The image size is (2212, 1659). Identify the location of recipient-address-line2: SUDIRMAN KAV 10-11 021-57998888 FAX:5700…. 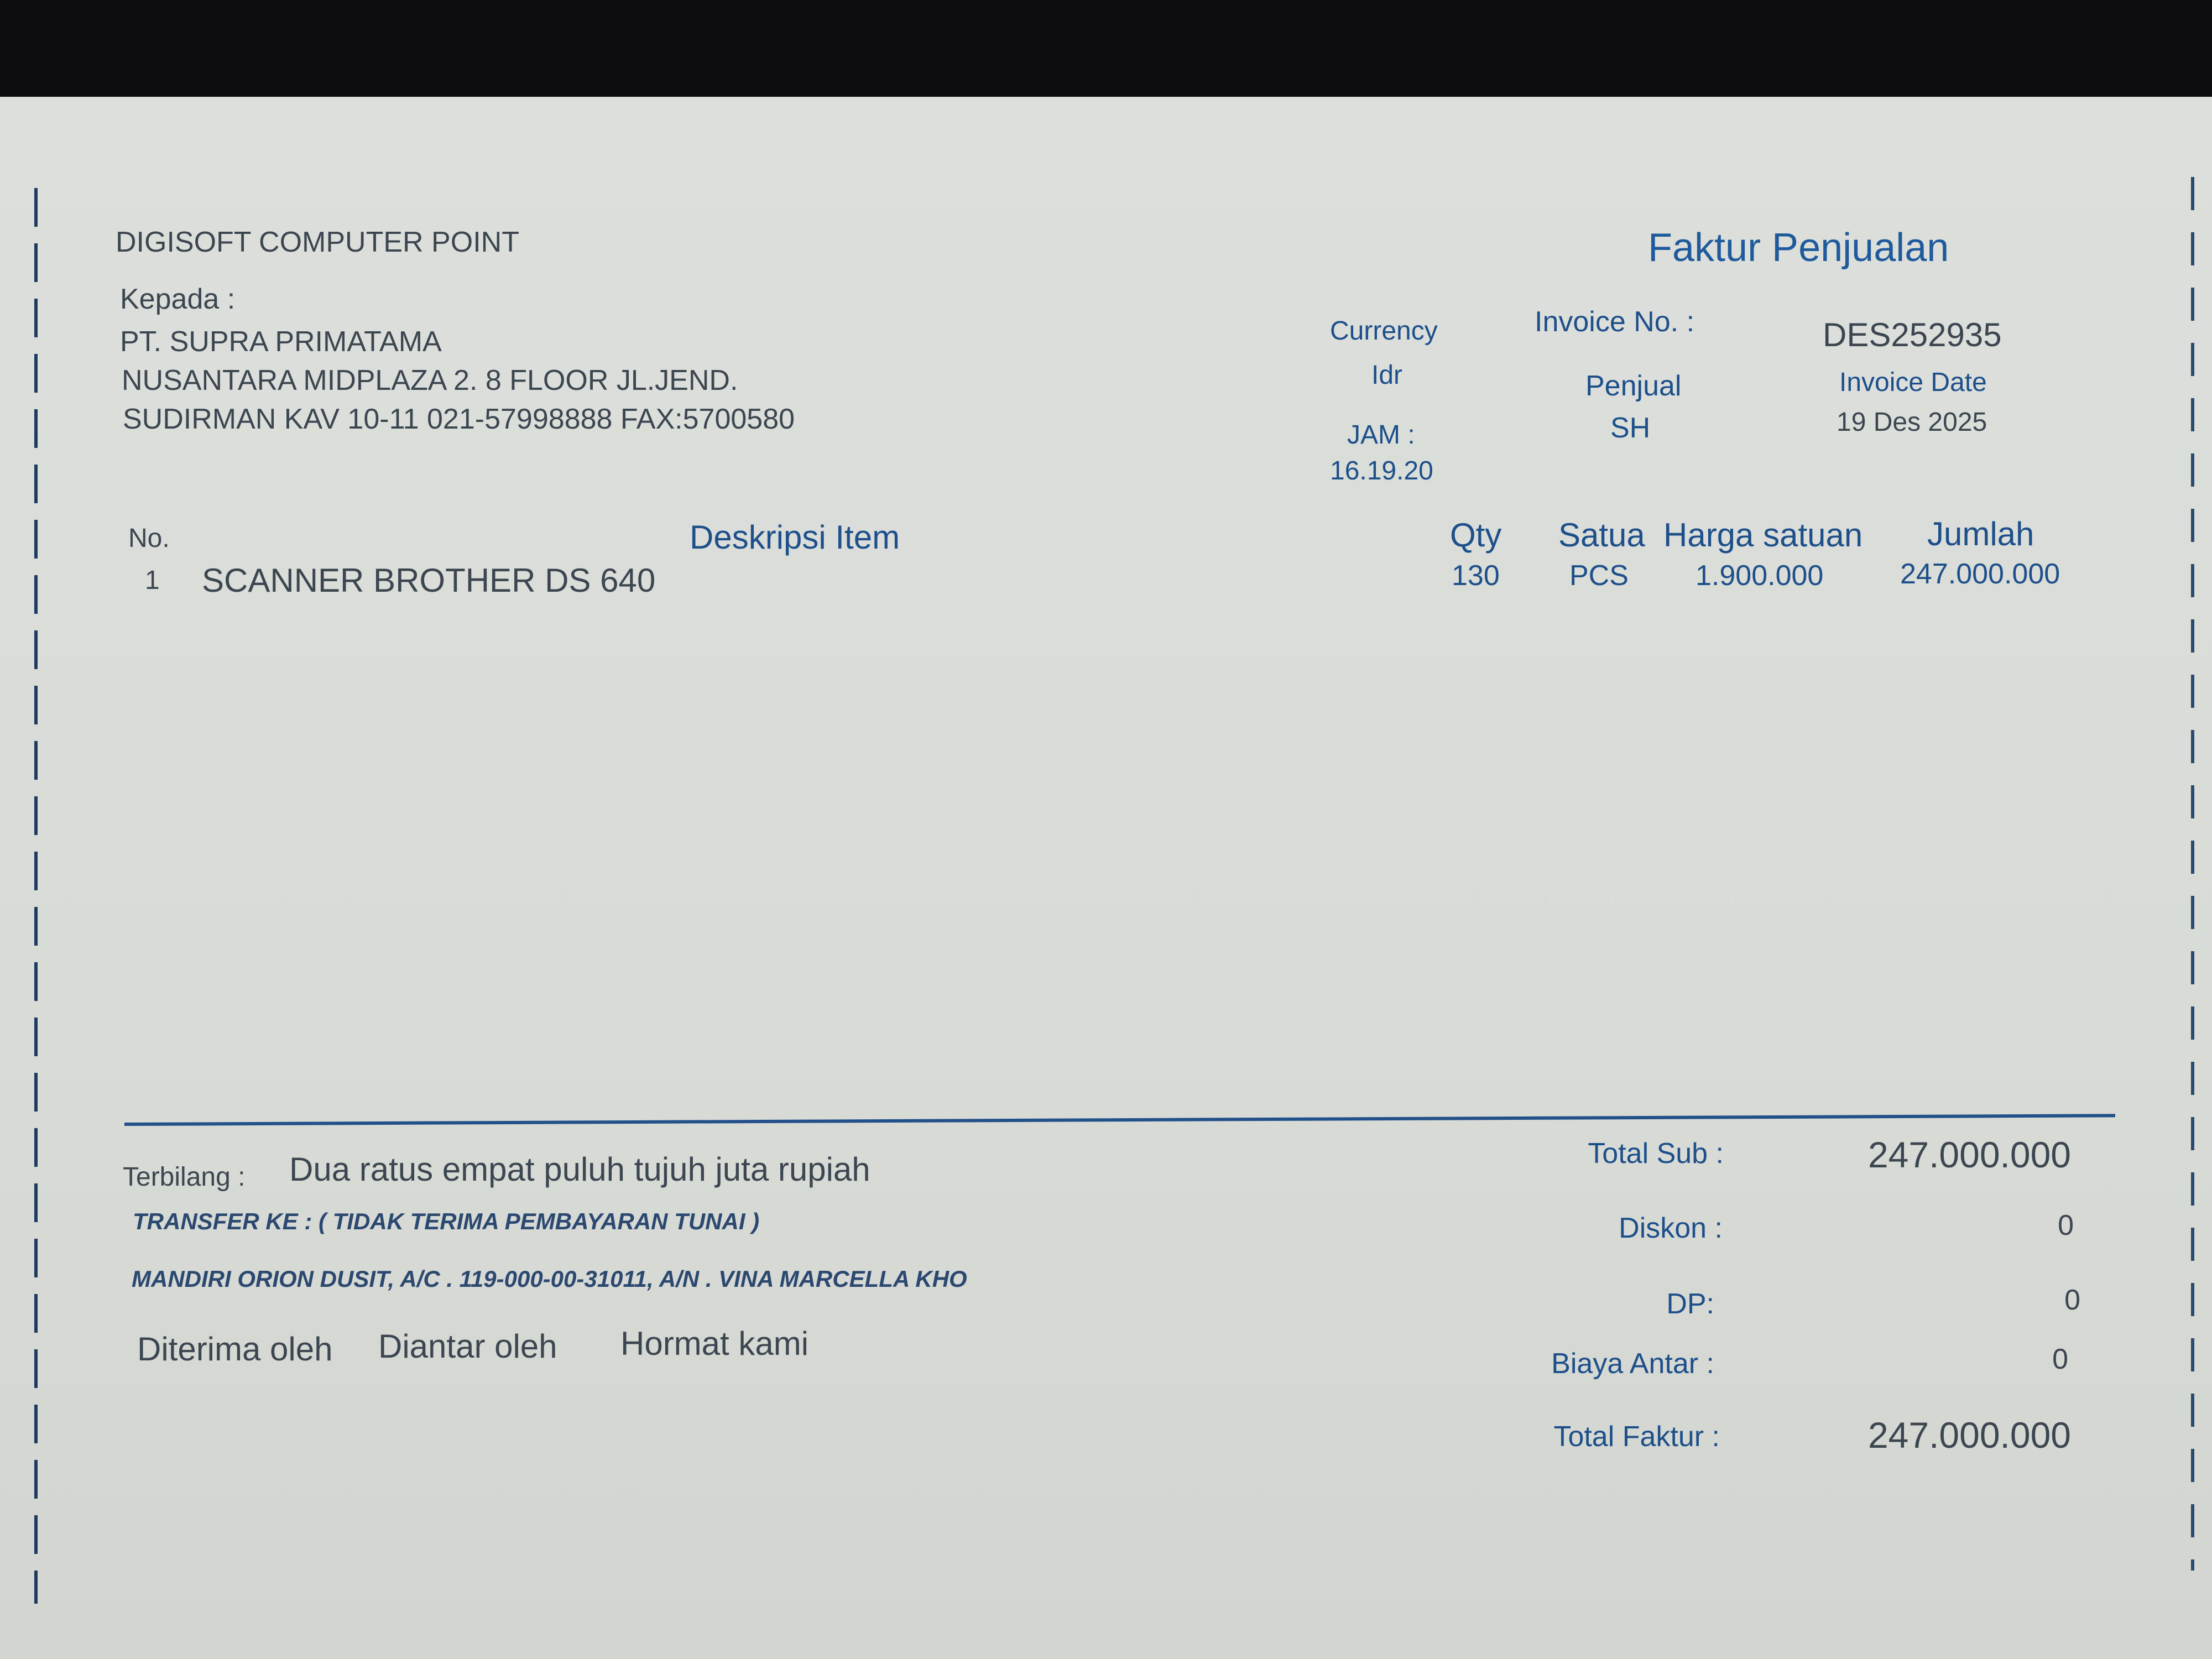
(459, 419).